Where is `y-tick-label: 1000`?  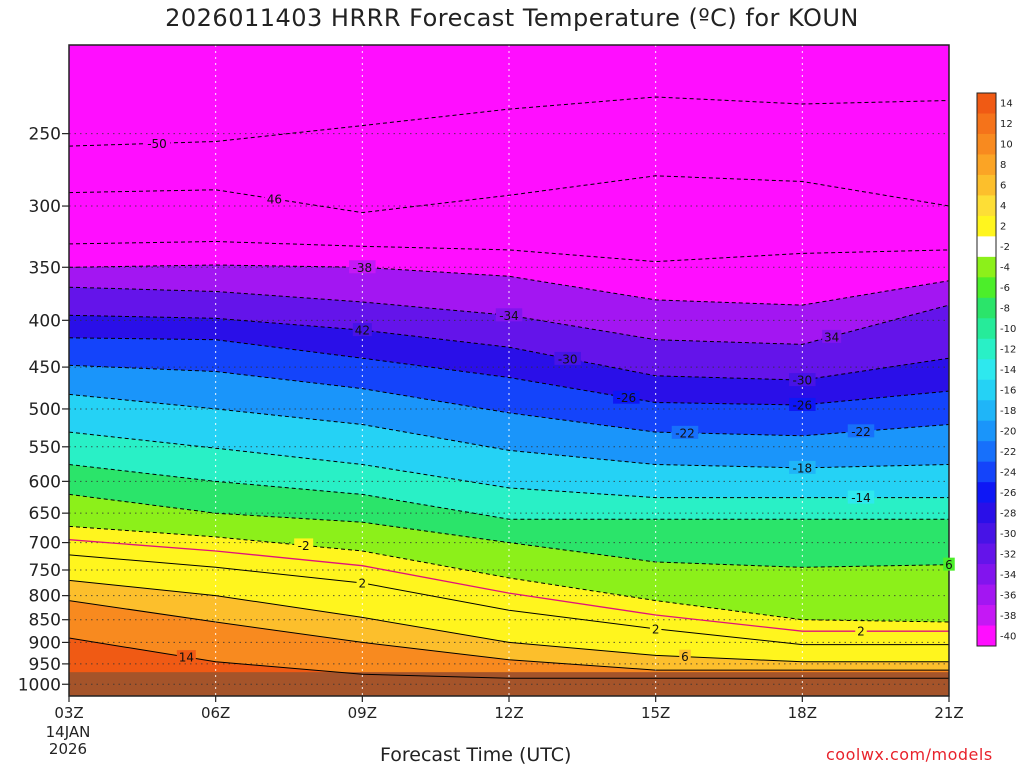
y-tick-label: 1000 is located at coordinates (39, 685).